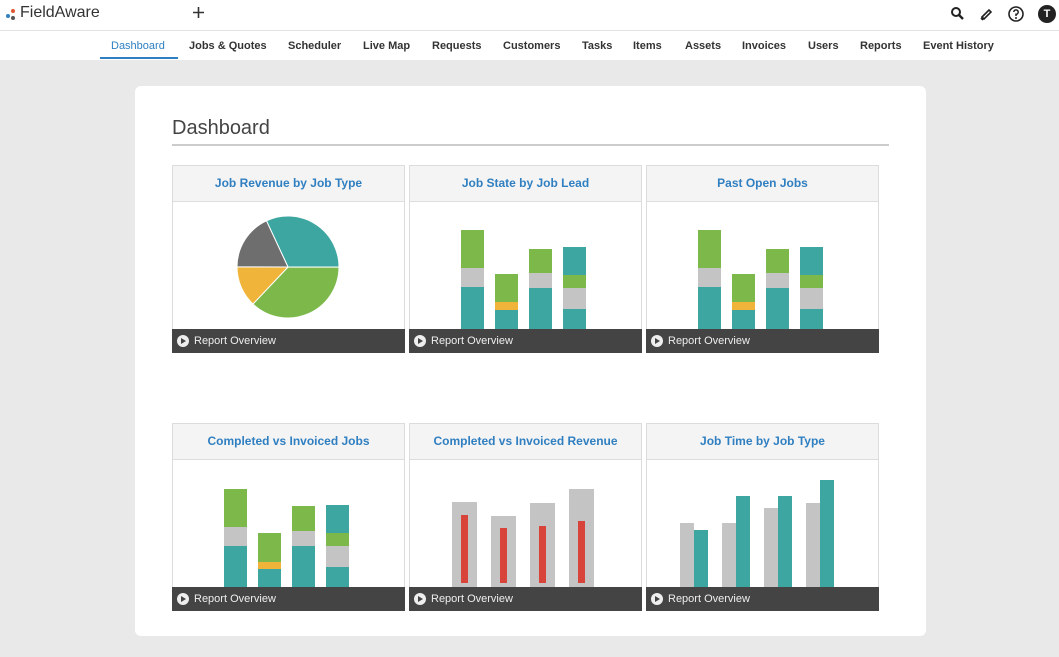  Describe the element at coordinates (139, 58) in the screenshot. I see `active-underline` at that location.